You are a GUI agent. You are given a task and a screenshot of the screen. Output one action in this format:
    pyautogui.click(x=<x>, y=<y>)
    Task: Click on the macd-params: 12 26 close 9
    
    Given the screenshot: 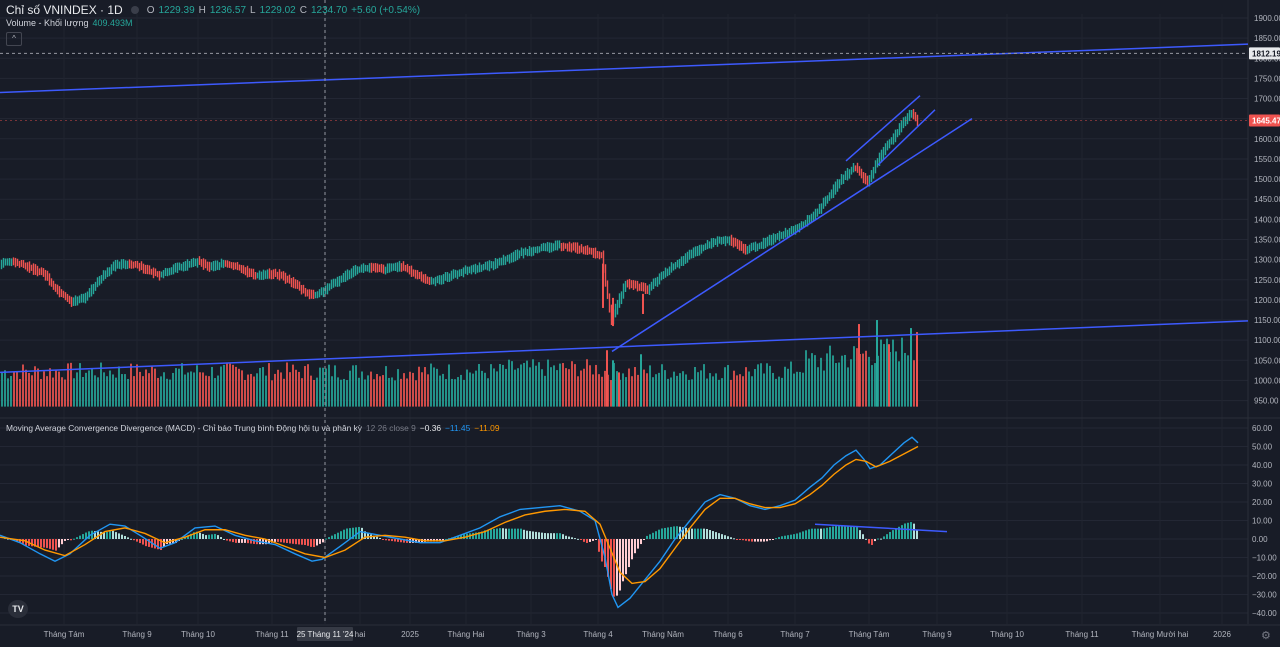 What is the action you would take?
    pyautogui.click(x=390, y=428)
    